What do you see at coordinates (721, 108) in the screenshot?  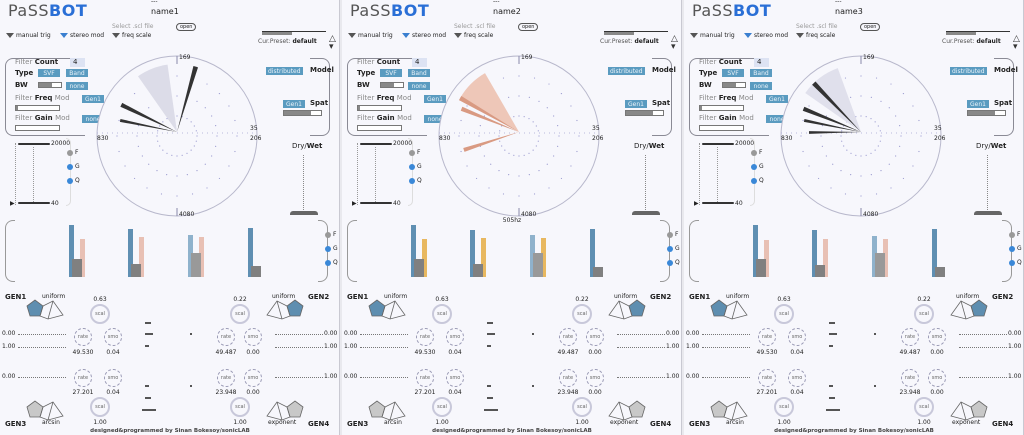 I see `freq-mod-slider` at bounding box center [721, 108].